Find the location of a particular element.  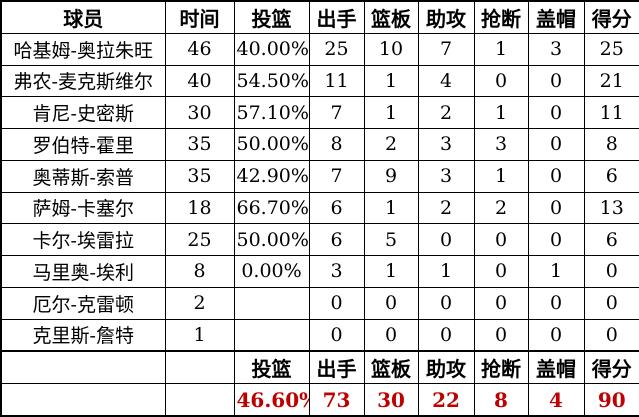

player-name-cell: 卡尔-埃雷拉 is located at coordinates (83, 240).